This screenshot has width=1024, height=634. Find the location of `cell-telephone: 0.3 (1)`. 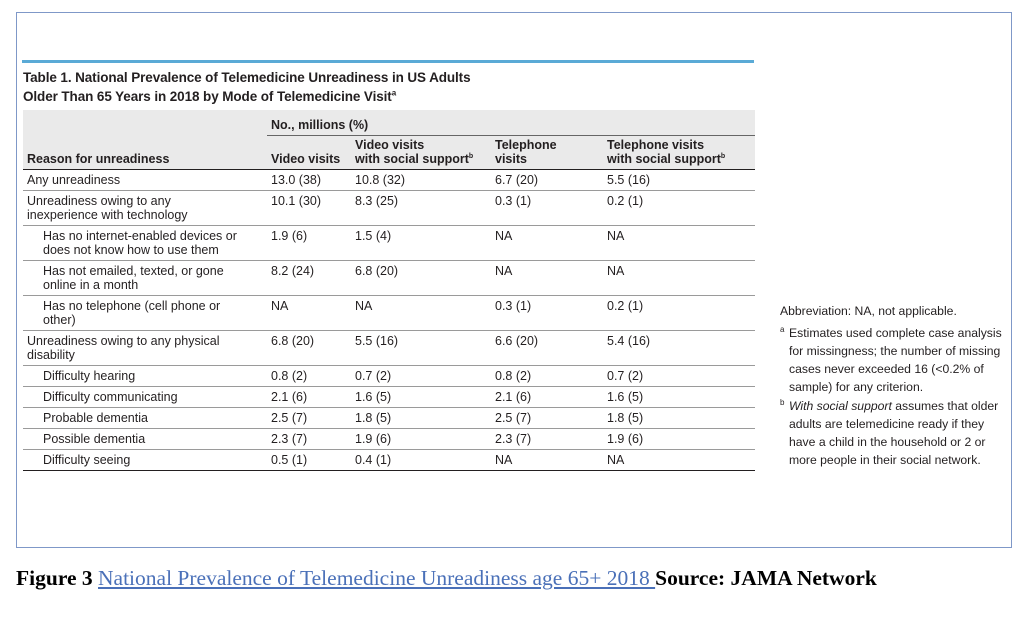

cell-telephone: 0.3 (1) is located at coordinates (547, 313).